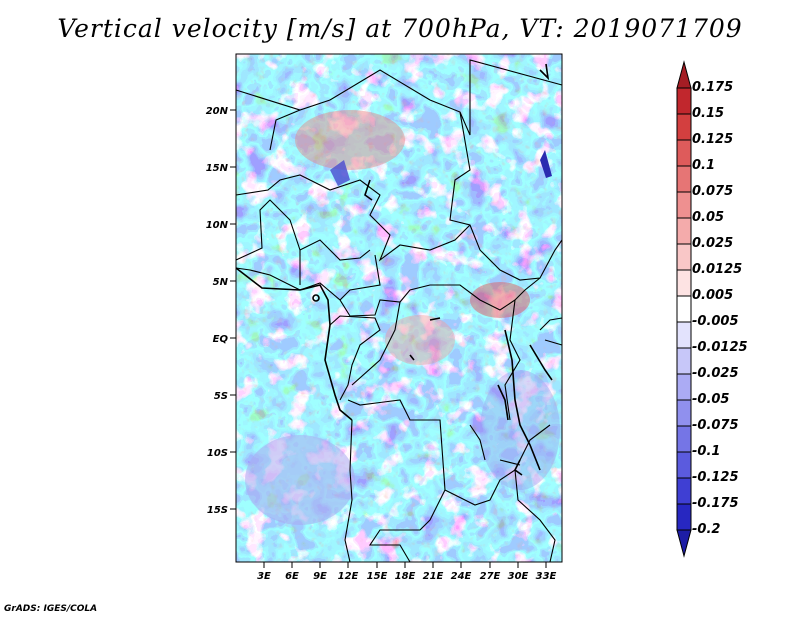 The width and height of the screenshot is (800, 618). Describe the element at coordinates (704, 165) in the screenshot. I see `colorbar-label: 0.1` at that location.